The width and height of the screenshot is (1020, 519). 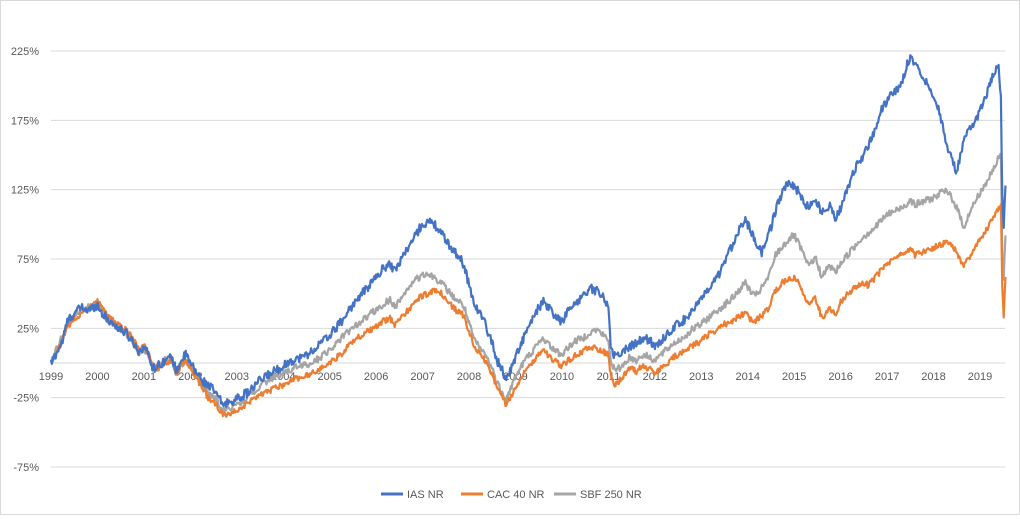 I want to click on legend-item: IAS NR, so click(x=412, y=495).